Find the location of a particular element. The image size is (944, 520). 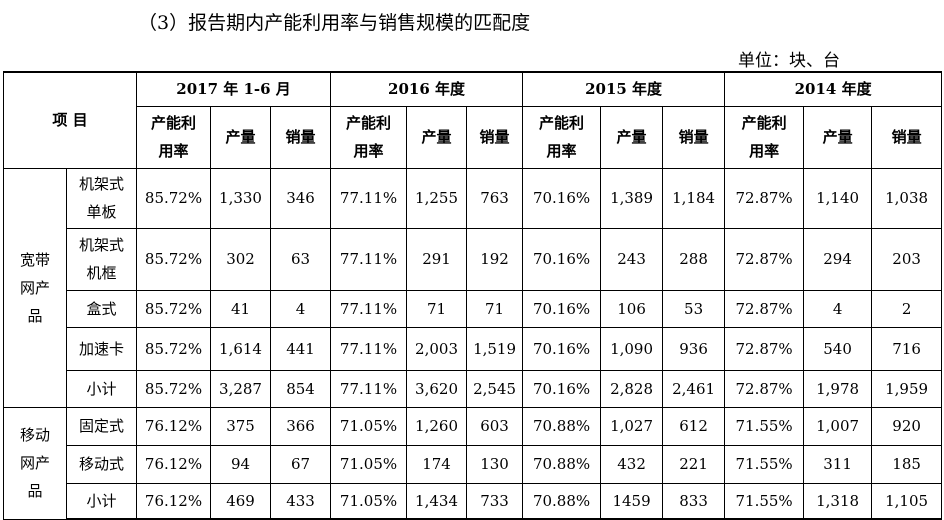

value-cell: 72.87% is located at coordinates (764, 259).